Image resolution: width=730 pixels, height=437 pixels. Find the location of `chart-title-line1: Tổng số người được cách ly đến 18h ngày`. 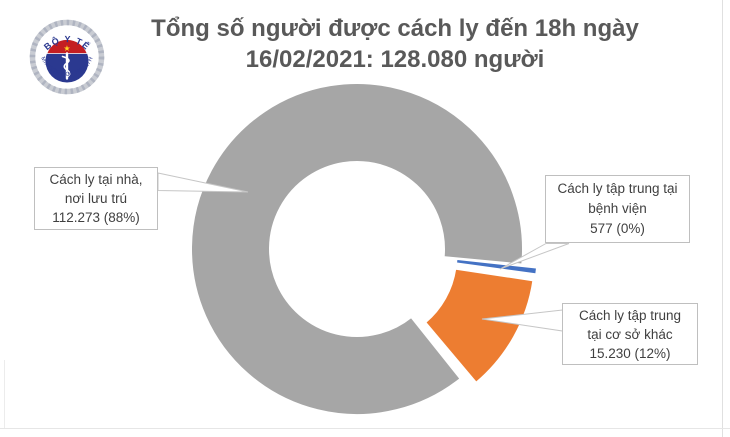

chart-title-line1: Tổng số người được cách ly đến 18h ngày is located at coordinates (395, 28).